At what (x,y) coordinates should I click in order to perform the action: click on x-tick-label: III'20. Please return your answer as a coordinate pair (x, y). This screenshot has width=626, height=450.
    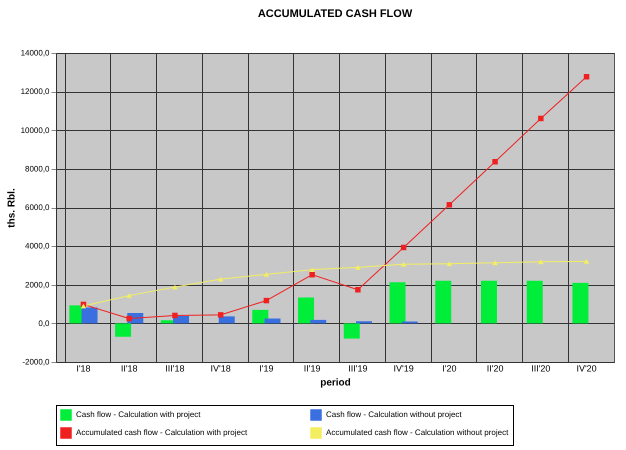
    Looking at the image, I should click on (540, 369).